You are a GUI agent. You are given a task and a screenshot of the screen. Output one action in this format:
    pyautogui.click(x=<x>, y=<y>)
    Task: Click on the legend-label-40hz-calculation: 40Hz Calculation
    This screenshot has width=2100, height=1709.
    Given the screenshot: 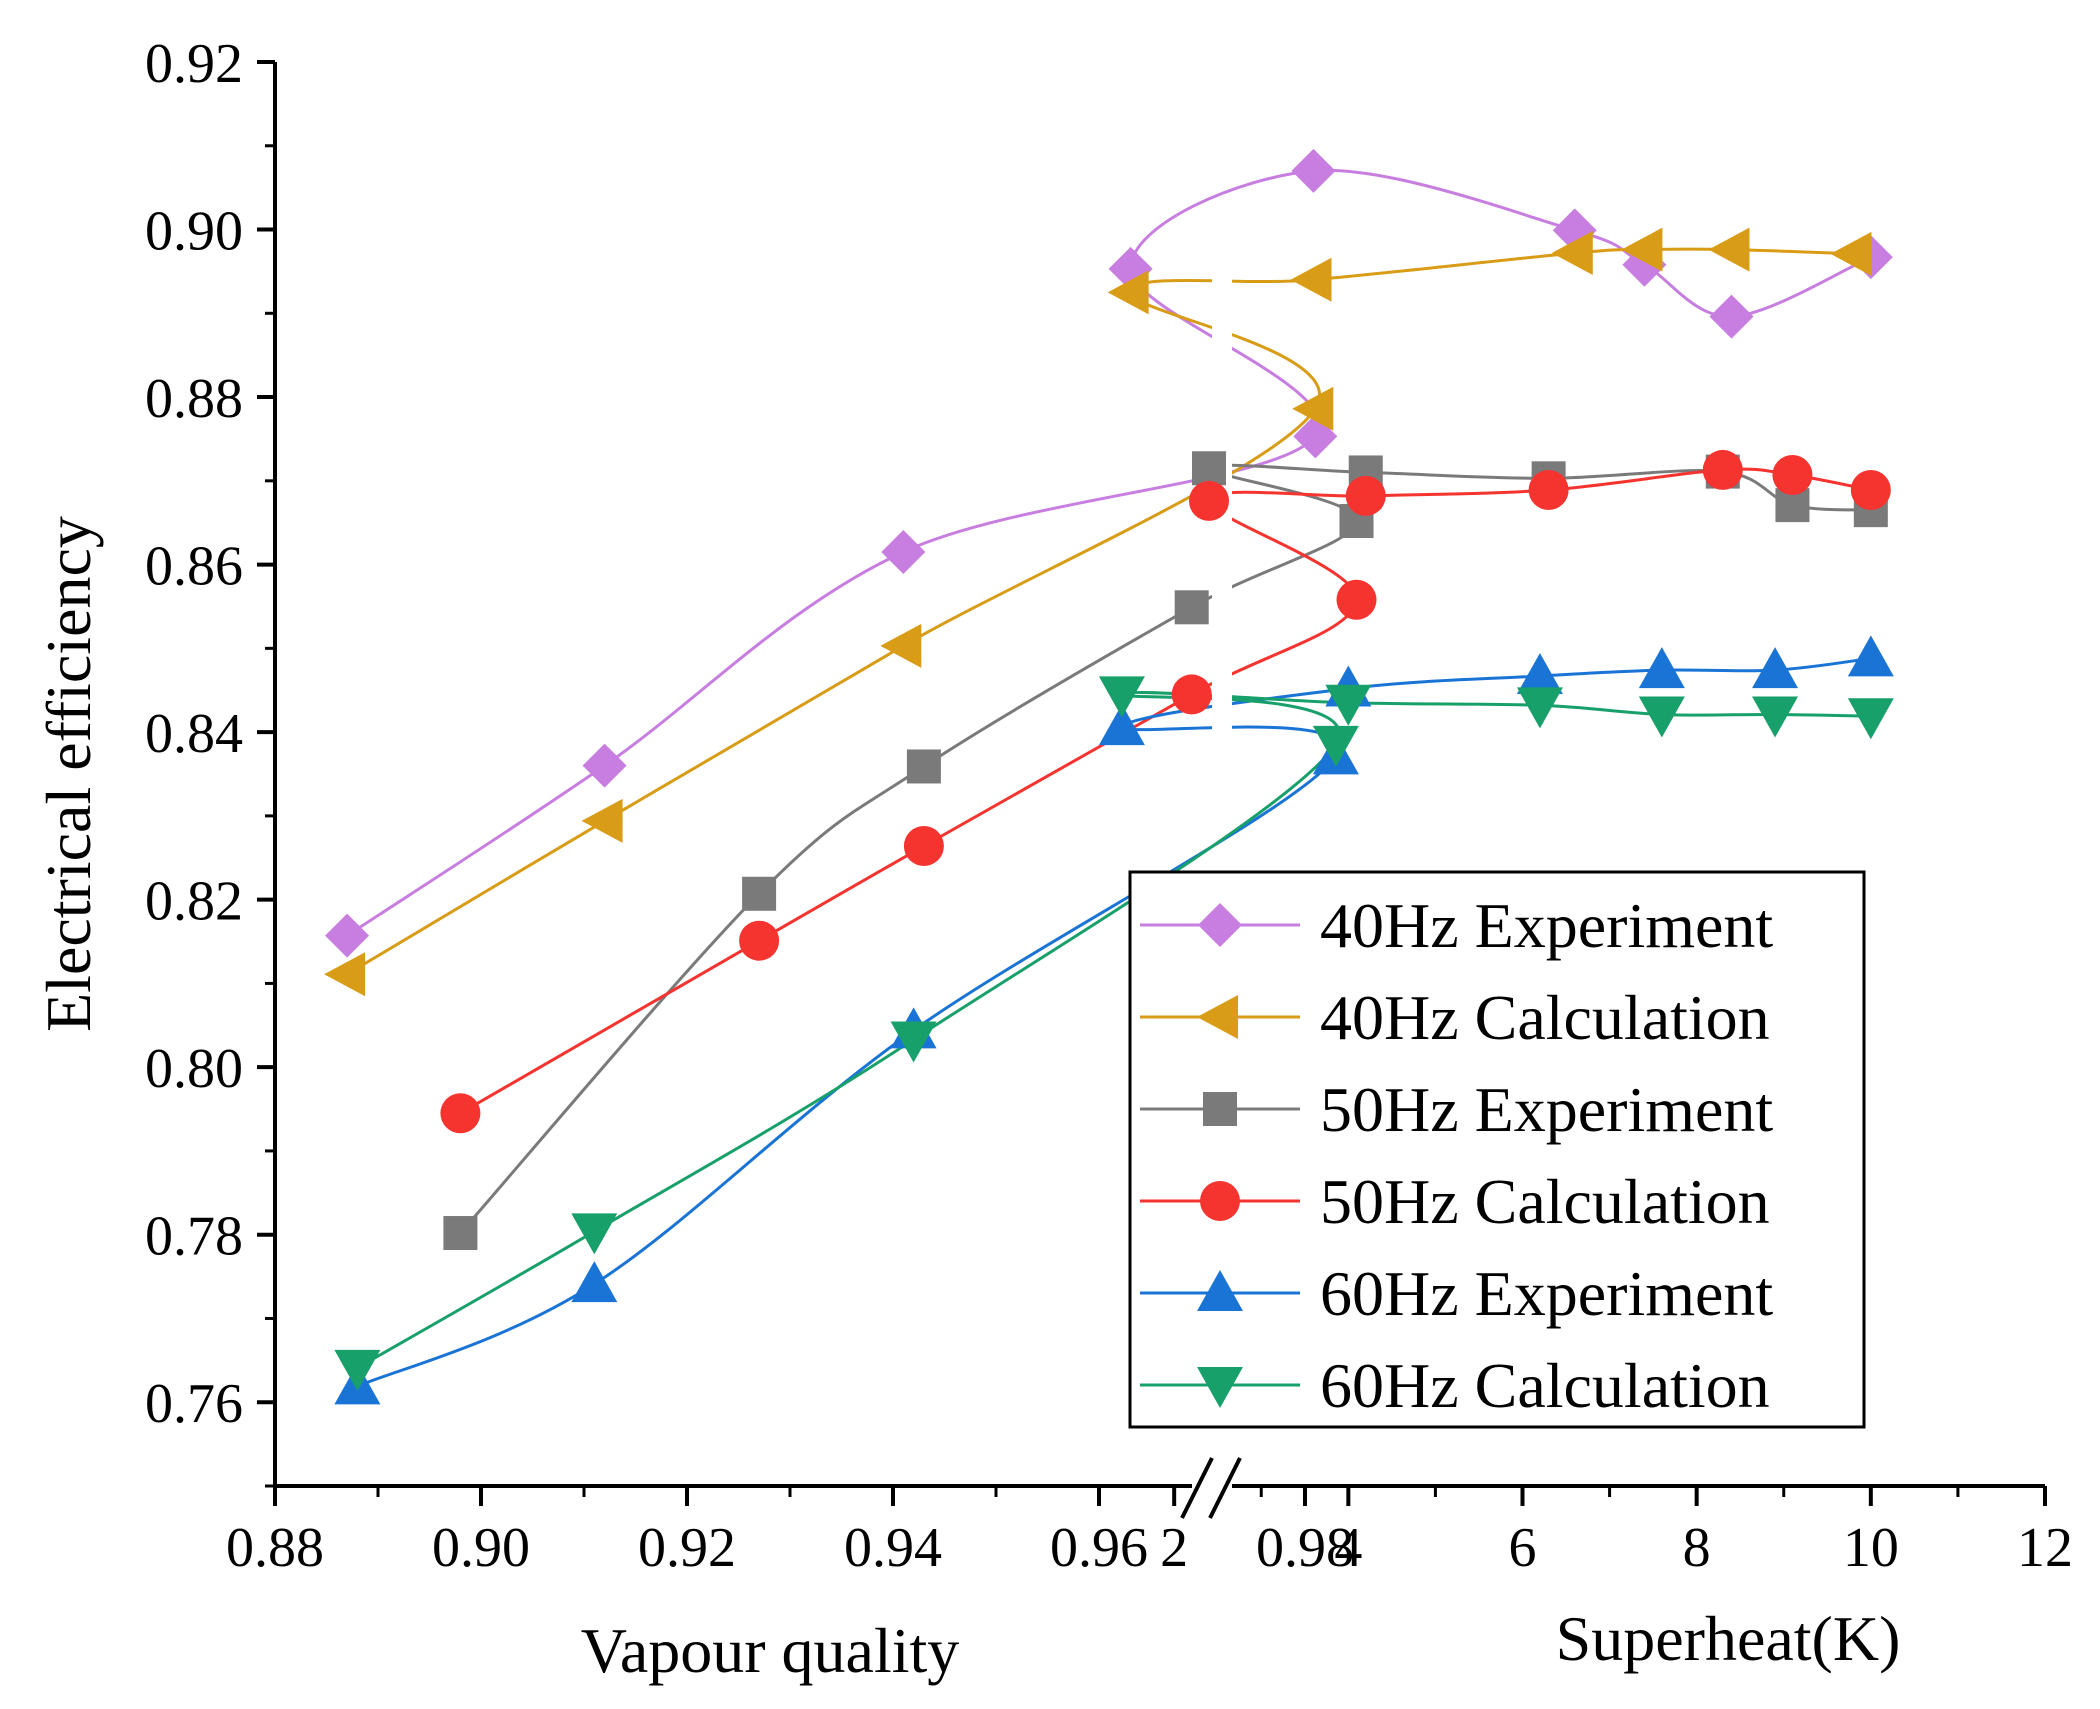 What is the action you would take?
    pyautogui.click(x=1545, y=1017)
    